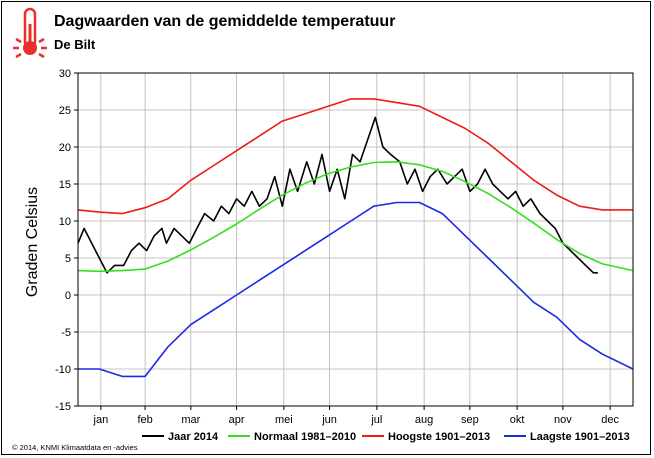 The width and height of the screenshot is (654, 458). Describe the element at coordinates (193, 437) in the screenshot. I see `legend-label: Jaar 2014` at that location.